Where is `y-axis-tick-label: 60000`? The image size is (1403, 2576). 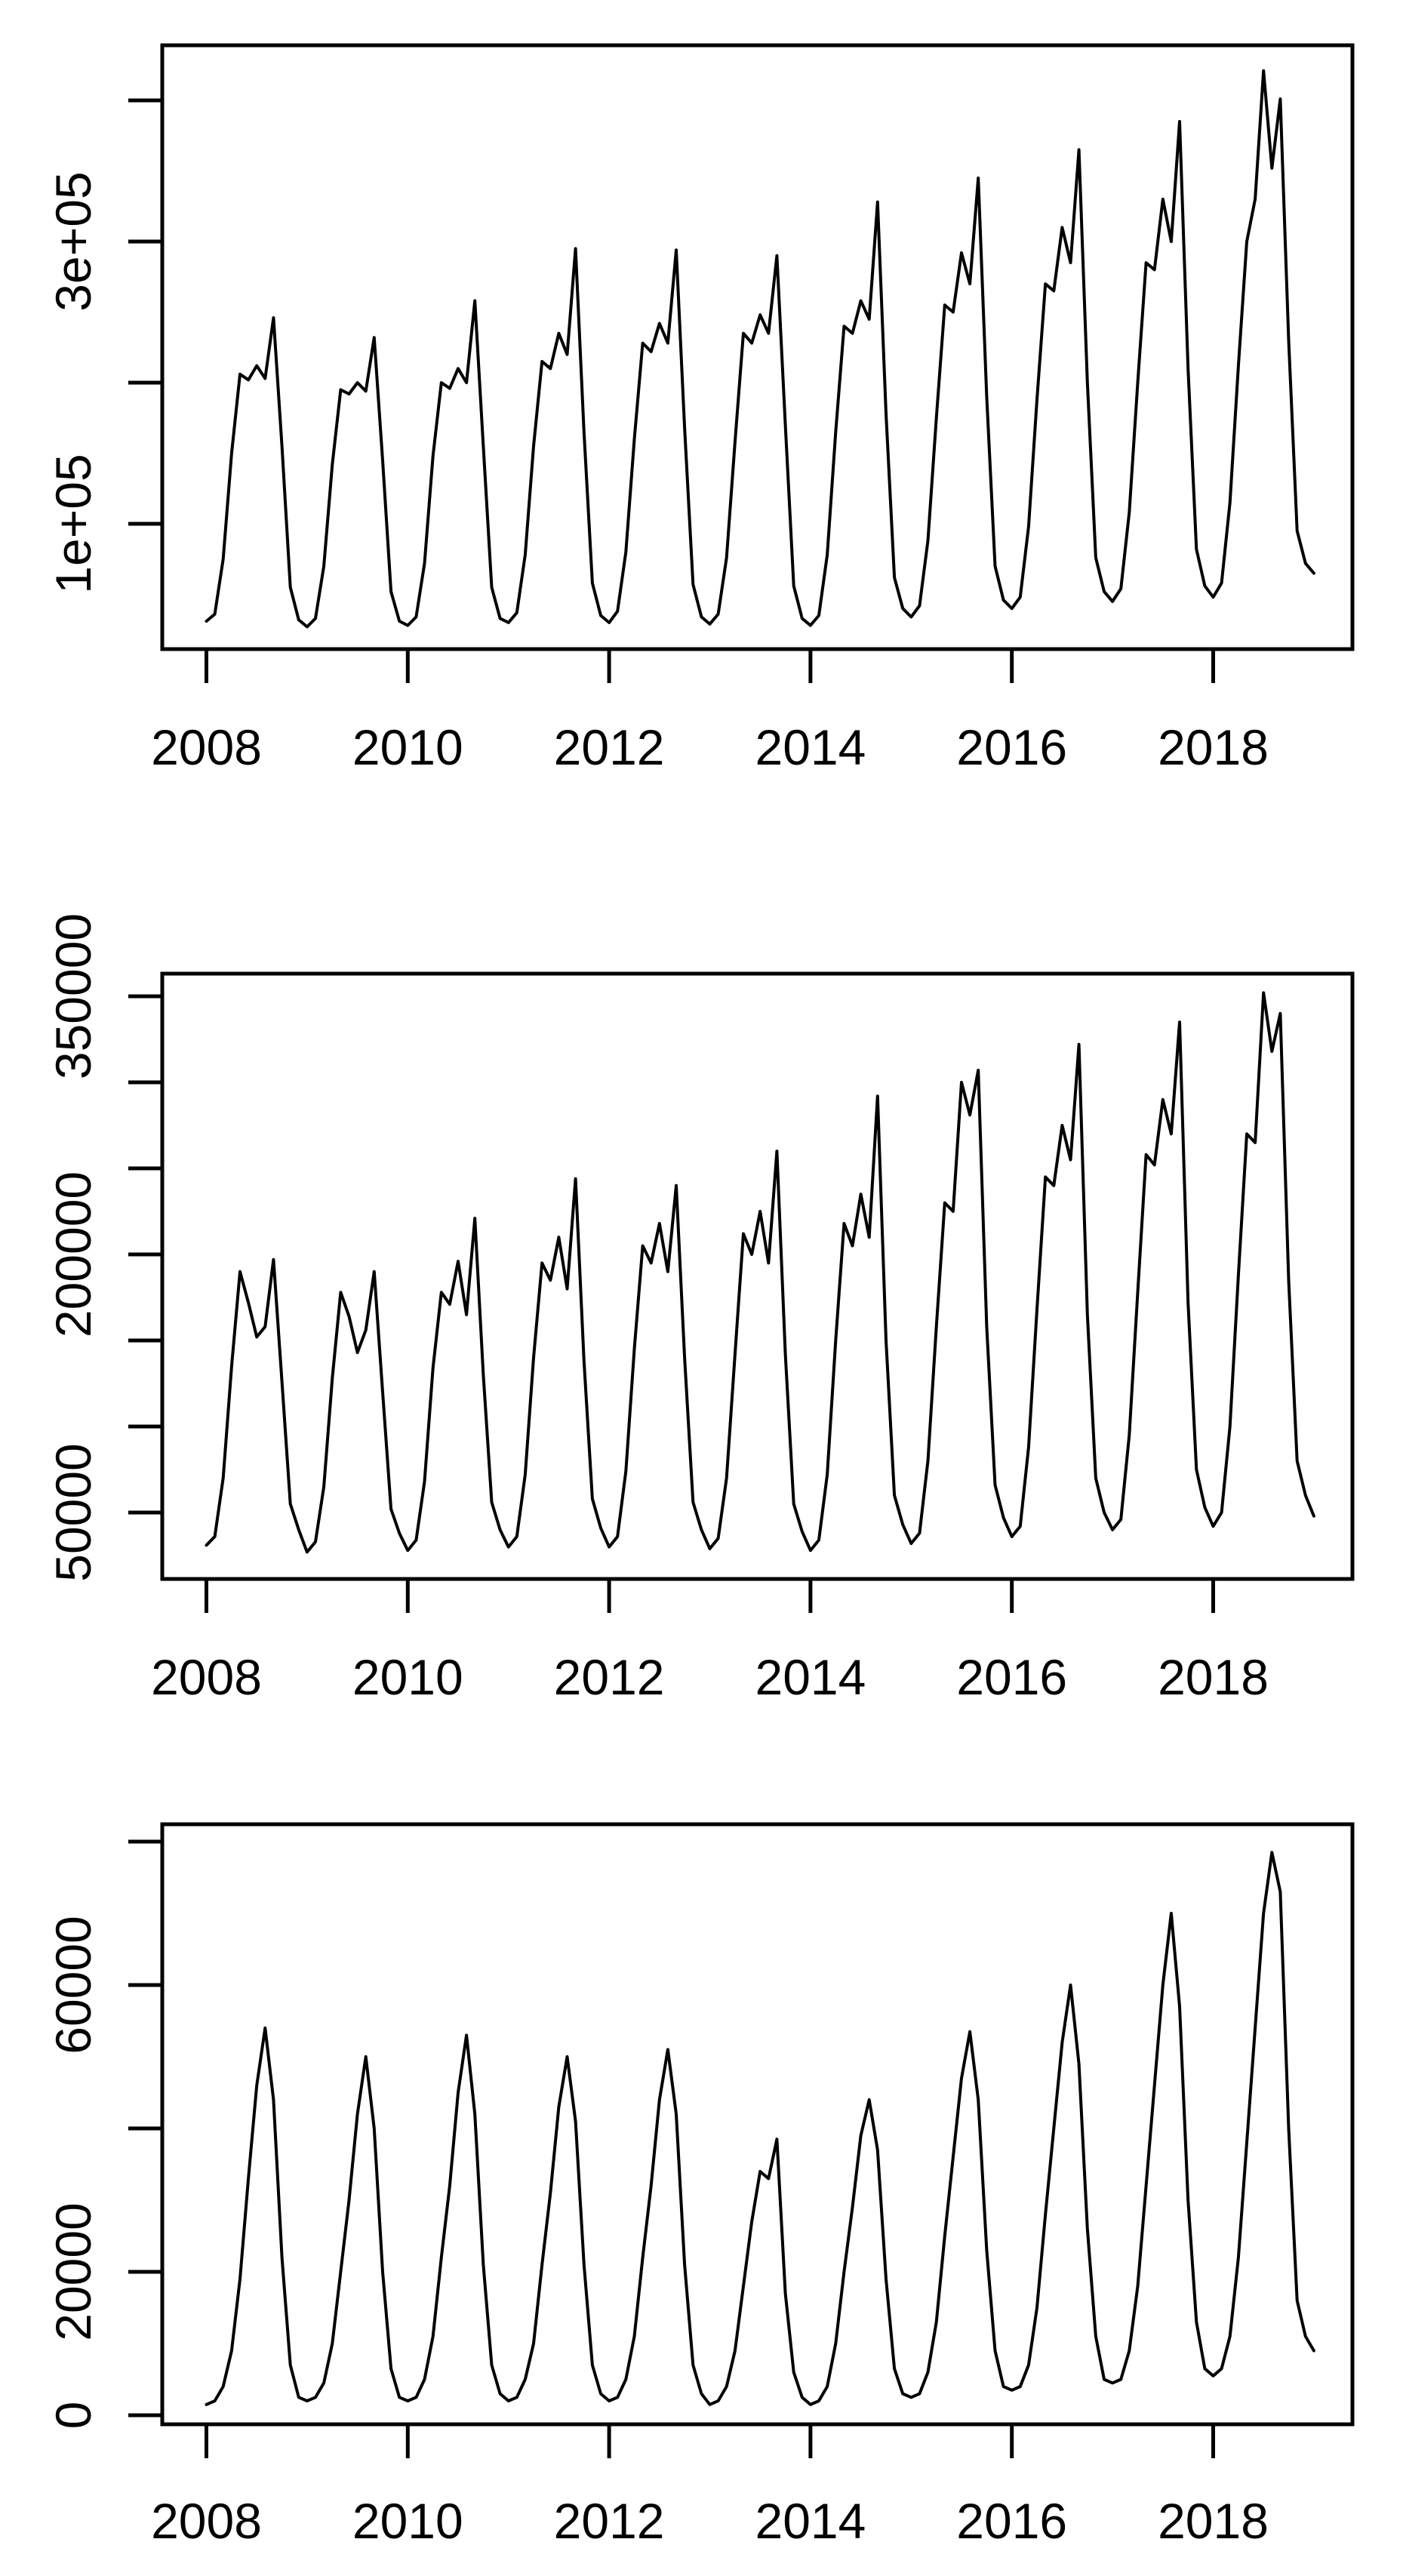
y-axis-tick-label: 60000 is located at coordinates (73, 1985).